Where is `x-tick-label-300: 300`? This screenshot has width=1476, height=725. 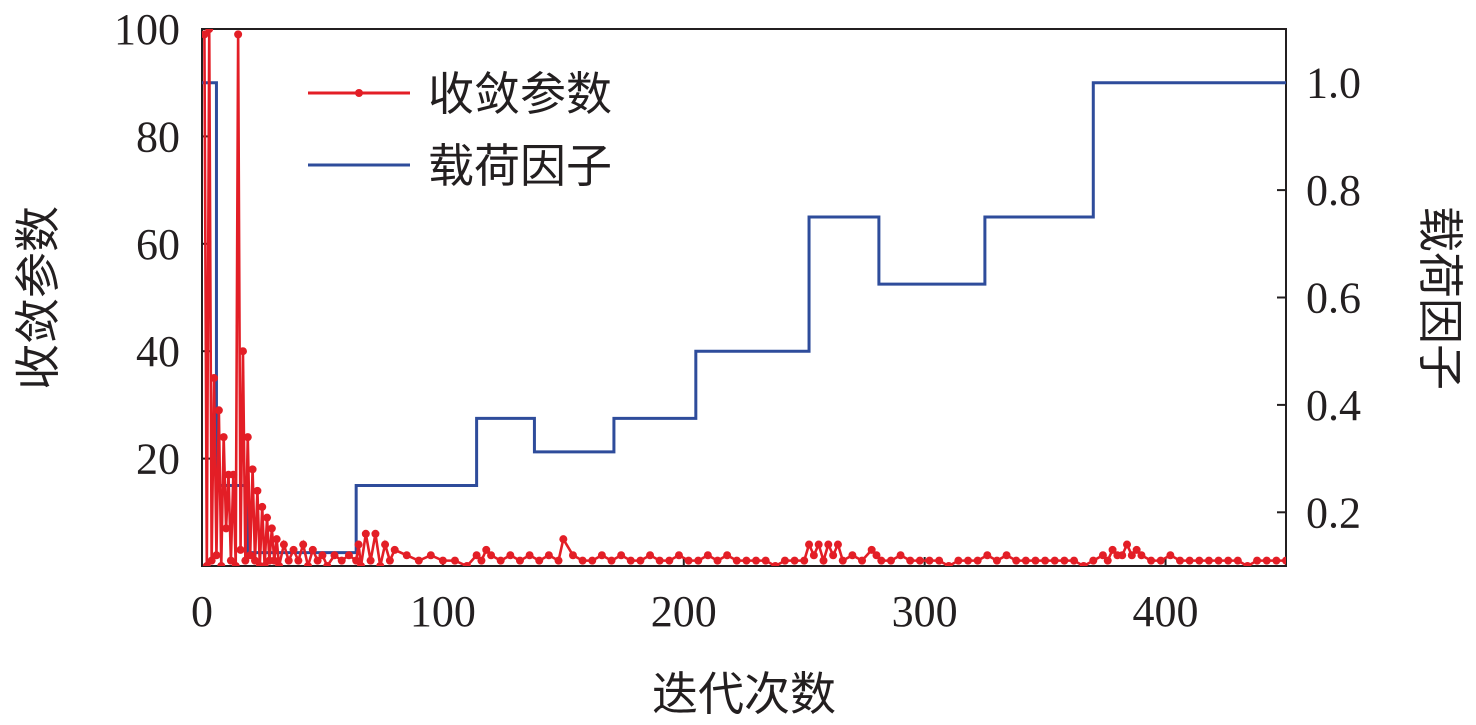
x-tick-label-300: 300 is located at coordinates (925, 611).